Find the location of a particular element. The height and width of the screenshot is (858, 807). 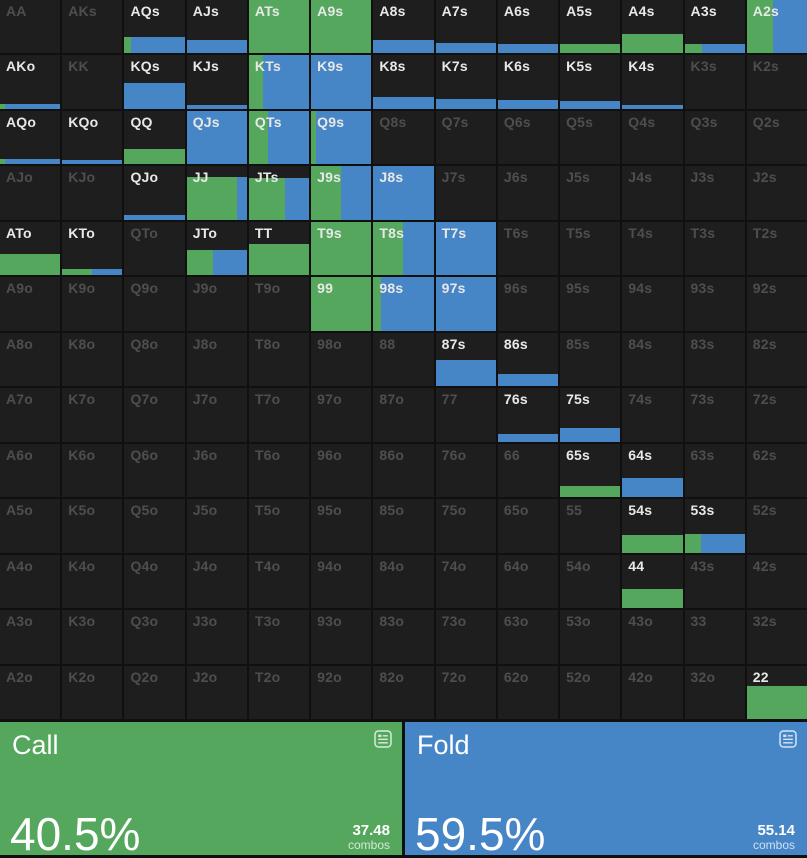

hand-cell-K5s: K5s is located at coordinates (590, 82).